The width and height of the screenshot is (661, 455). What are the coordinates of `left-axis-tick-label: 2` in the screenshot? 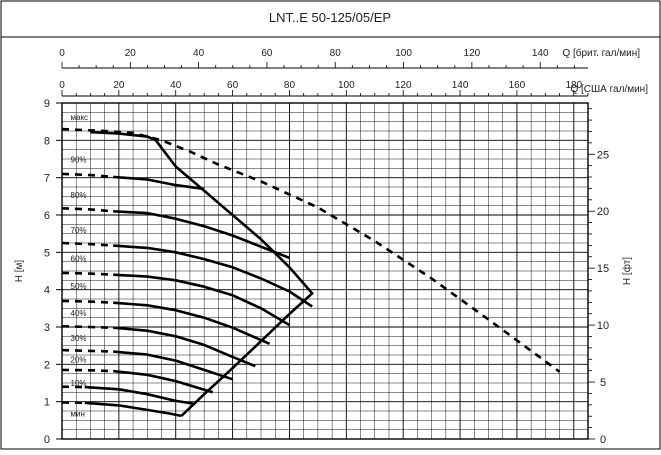 It's located at (47, 365).